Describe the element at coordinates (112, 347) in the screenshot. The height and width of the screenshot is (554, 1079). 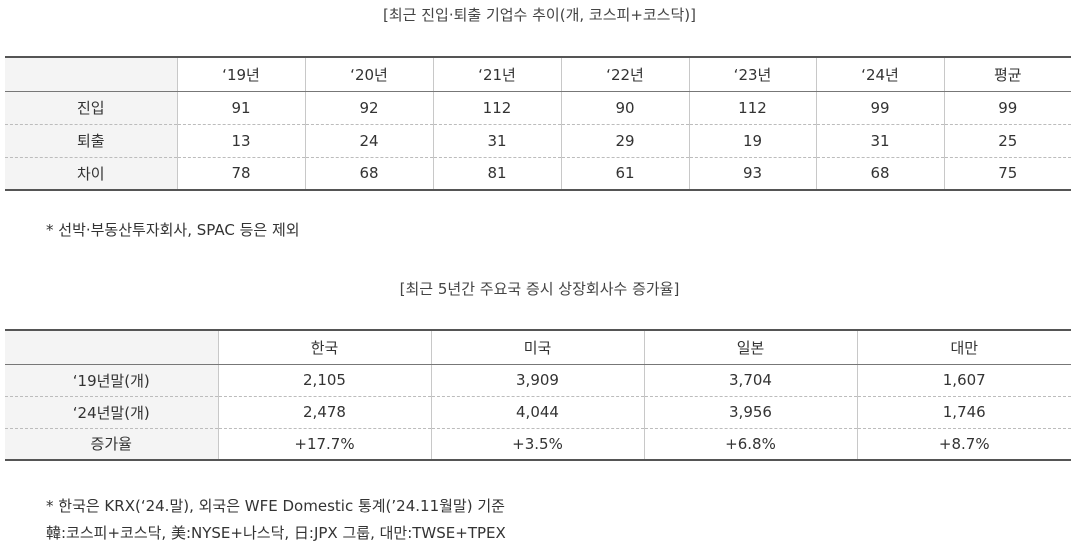
I see `table2-header-corner` at that location.